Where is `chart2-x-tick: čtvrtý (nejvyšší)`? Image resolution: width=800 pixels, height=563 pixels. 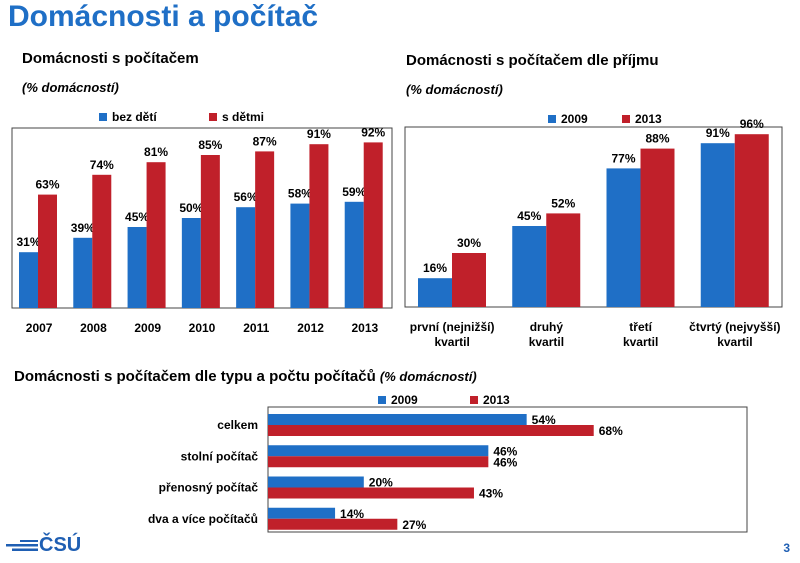
chart2-x-tick: čtvrtý (nejvyšší) is located at coordinates (734, 327).